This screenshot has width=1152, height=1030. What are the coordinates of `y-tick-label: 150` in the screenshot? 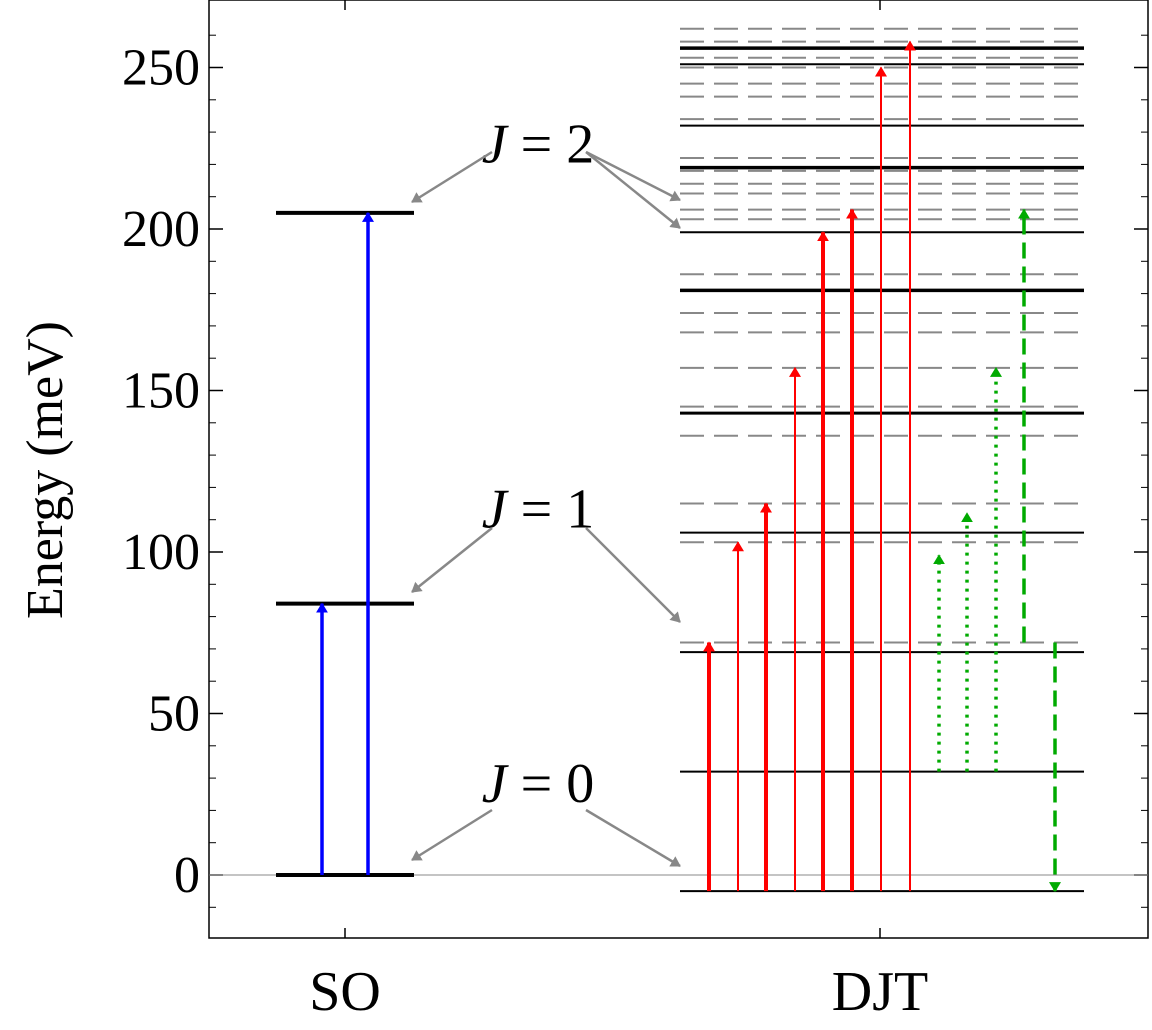 It's located at (161, 391).